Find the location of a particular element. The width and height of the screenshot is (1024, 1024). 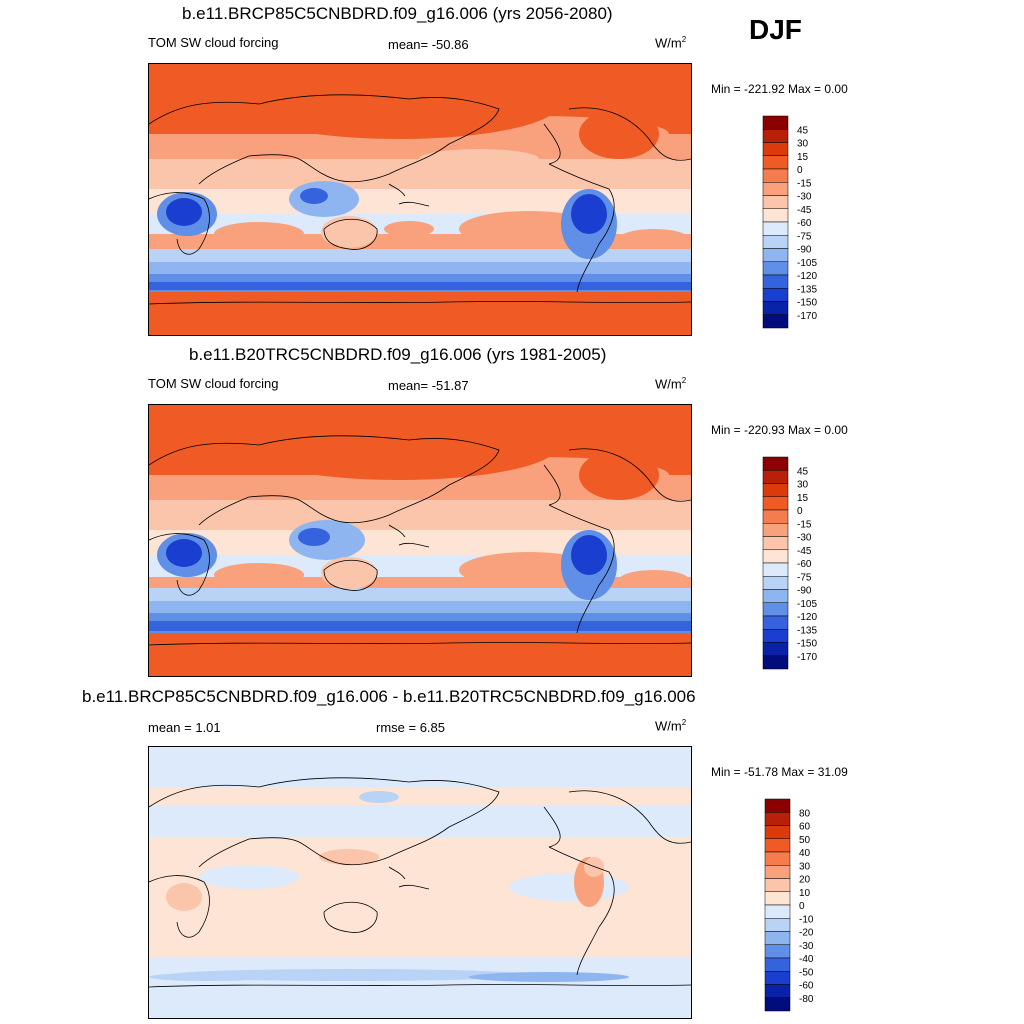

panel-2-minmax: Min = -220.93 Max = 0.00 is located at coordinates (779, 430).